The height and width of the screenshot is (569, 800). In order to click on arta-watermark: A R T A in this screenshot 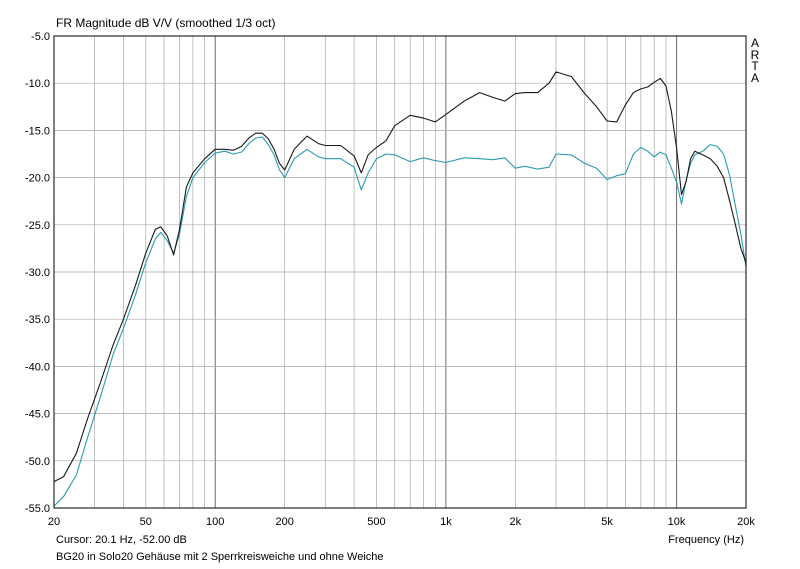, I will do `click(755, 60)`.